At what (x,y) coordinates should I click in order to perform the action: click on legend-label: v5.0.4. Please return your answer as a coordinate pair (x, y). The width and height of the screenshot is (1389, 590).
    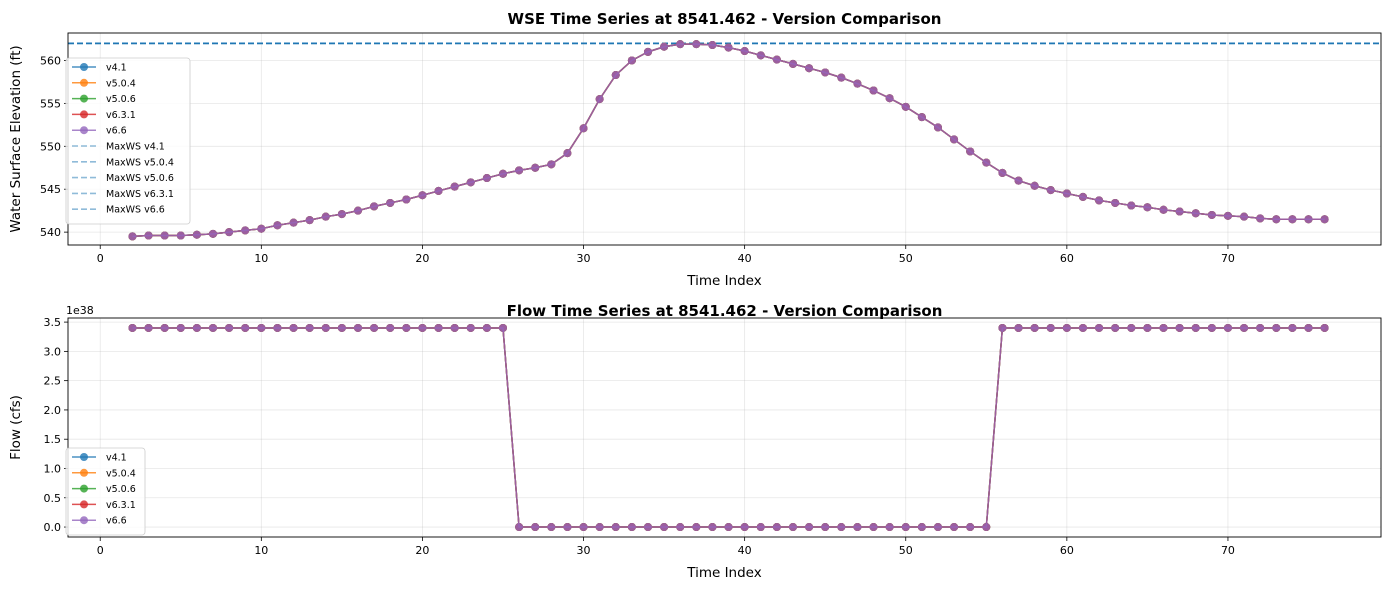
    Looking at the image, I should click on (121, 83).